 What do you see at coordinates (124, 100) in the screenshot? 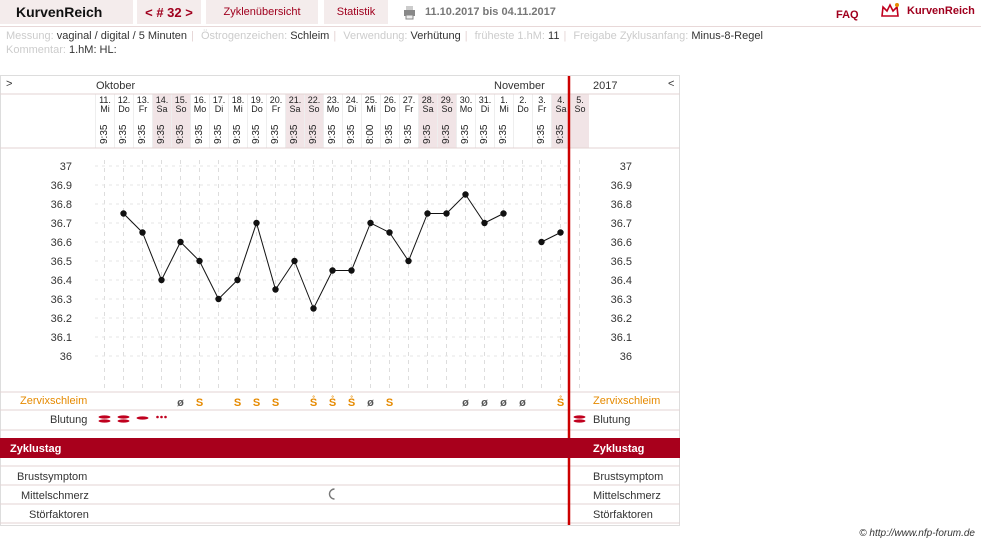
I see `day-date: 12.` at bounding box center [124, 100].